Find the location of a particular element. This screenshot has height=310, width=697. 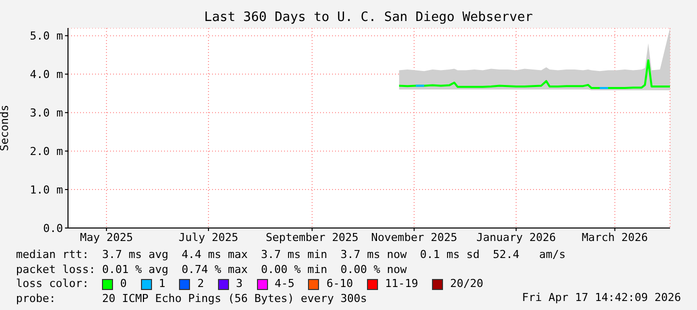

text: packet loss: 0.01 % avg 0.74 % max 0.00 % min 0.00 % now is located at coordinates (212, 269).